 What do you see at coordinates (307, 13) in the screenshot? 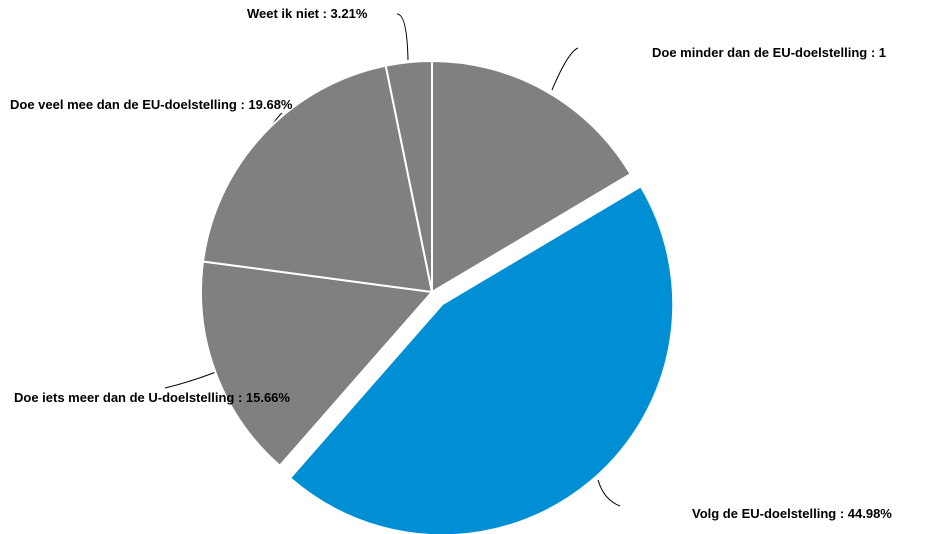
I see `slice-label: Weet ik niet : 3.21%` at bounding box center [307, 13].